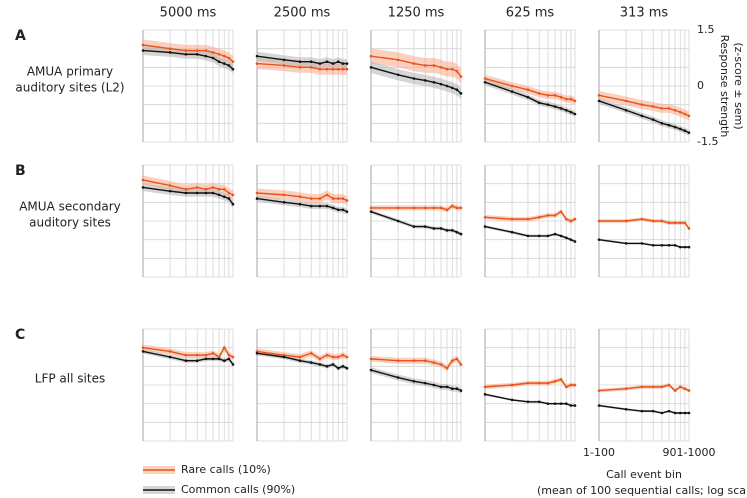 The height and width of the screenshot is (498, 747). Describe the element at coordinates (530, 13) in the screenshot. I see `column-title: 625 ms` at that location.